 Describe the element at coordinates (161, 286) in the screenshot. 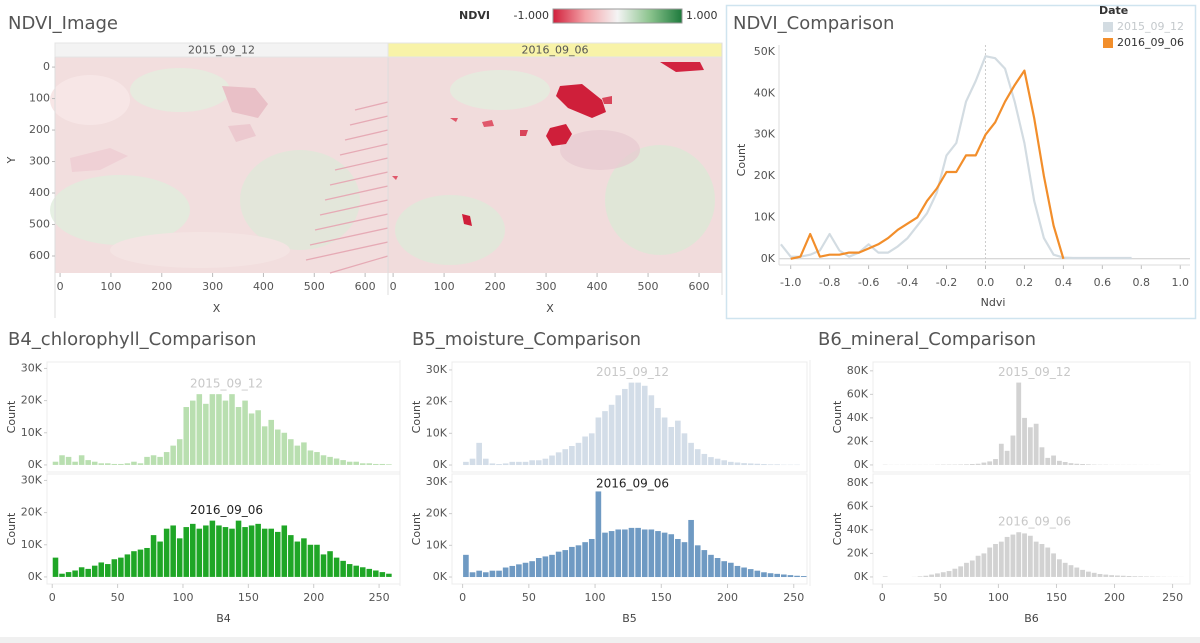

I see `x-tick-label: 200` at that location.